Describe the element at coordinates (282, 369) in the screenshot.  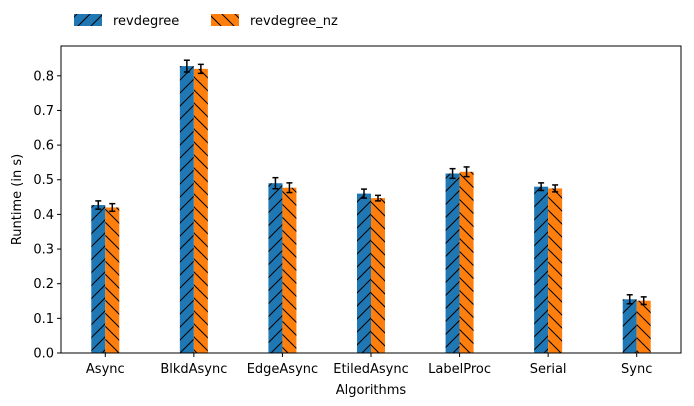
I see `x-tick-label-EdgeAsync: EdgeAsync` at that location.